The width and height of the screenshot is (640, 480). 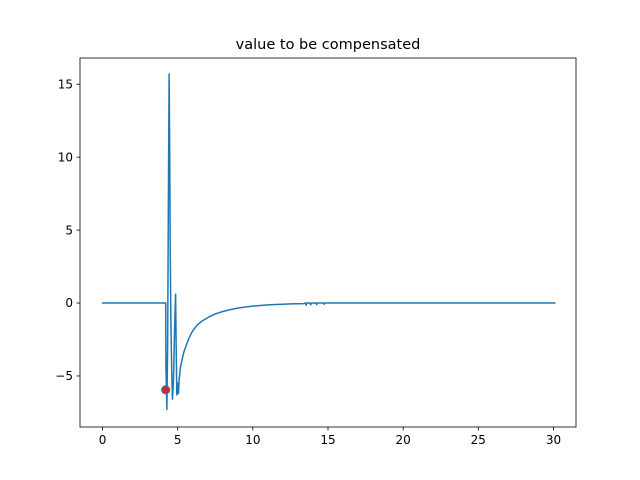 I want to click on y-tick-label: −5, so click(x=64, y=376).